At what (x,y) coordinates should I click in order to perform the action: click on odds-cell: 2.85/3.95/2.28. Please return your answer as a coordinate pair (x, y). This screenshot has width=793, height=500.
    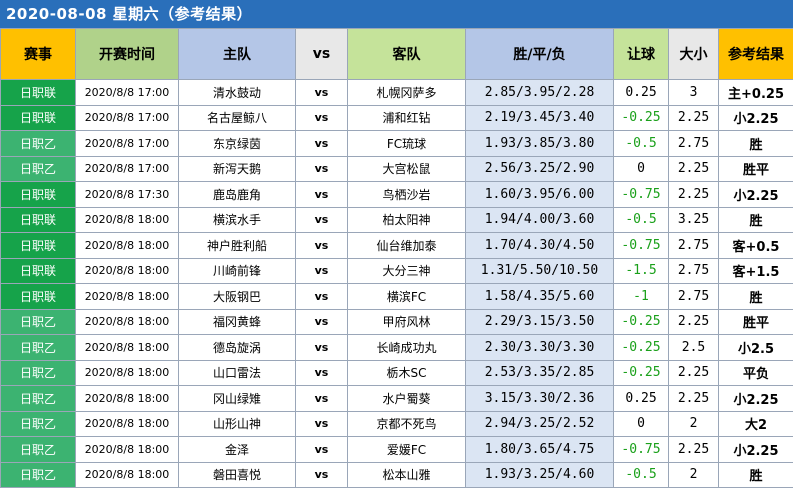
    Looking at the image, I should click on (539, 92).